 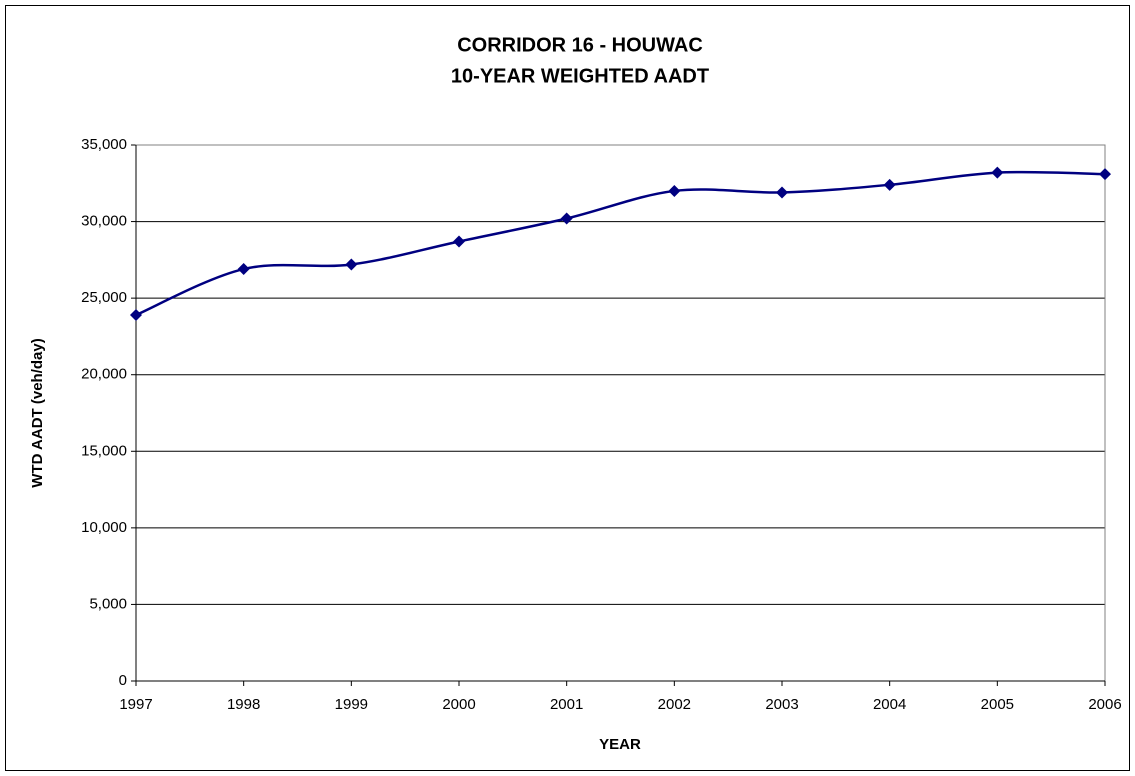 I want to click on y-tick-label: 25,000, so click(x=104, y=297).